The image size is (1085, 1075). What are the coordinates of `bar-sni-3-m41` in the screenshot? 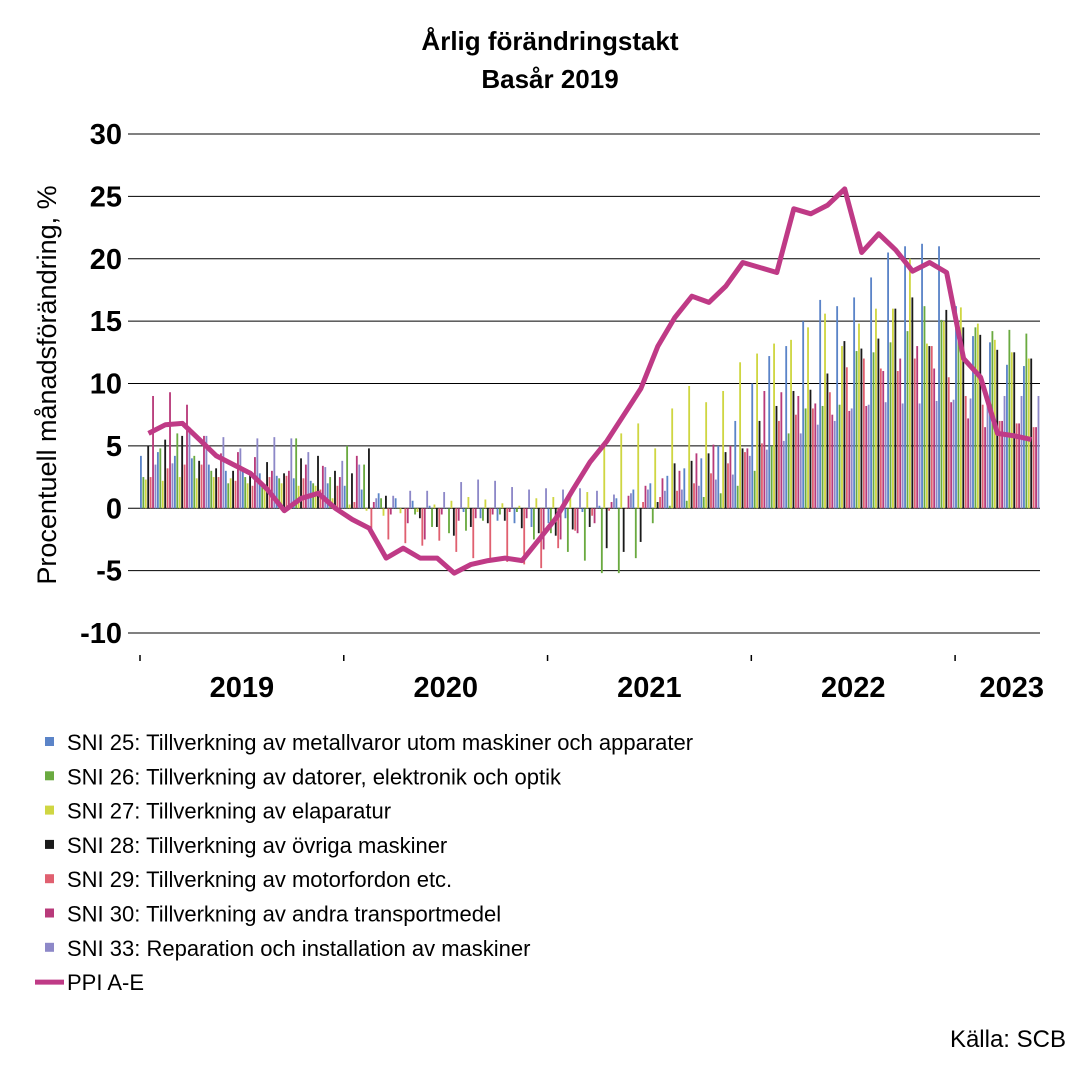 It's located at (844, 425).